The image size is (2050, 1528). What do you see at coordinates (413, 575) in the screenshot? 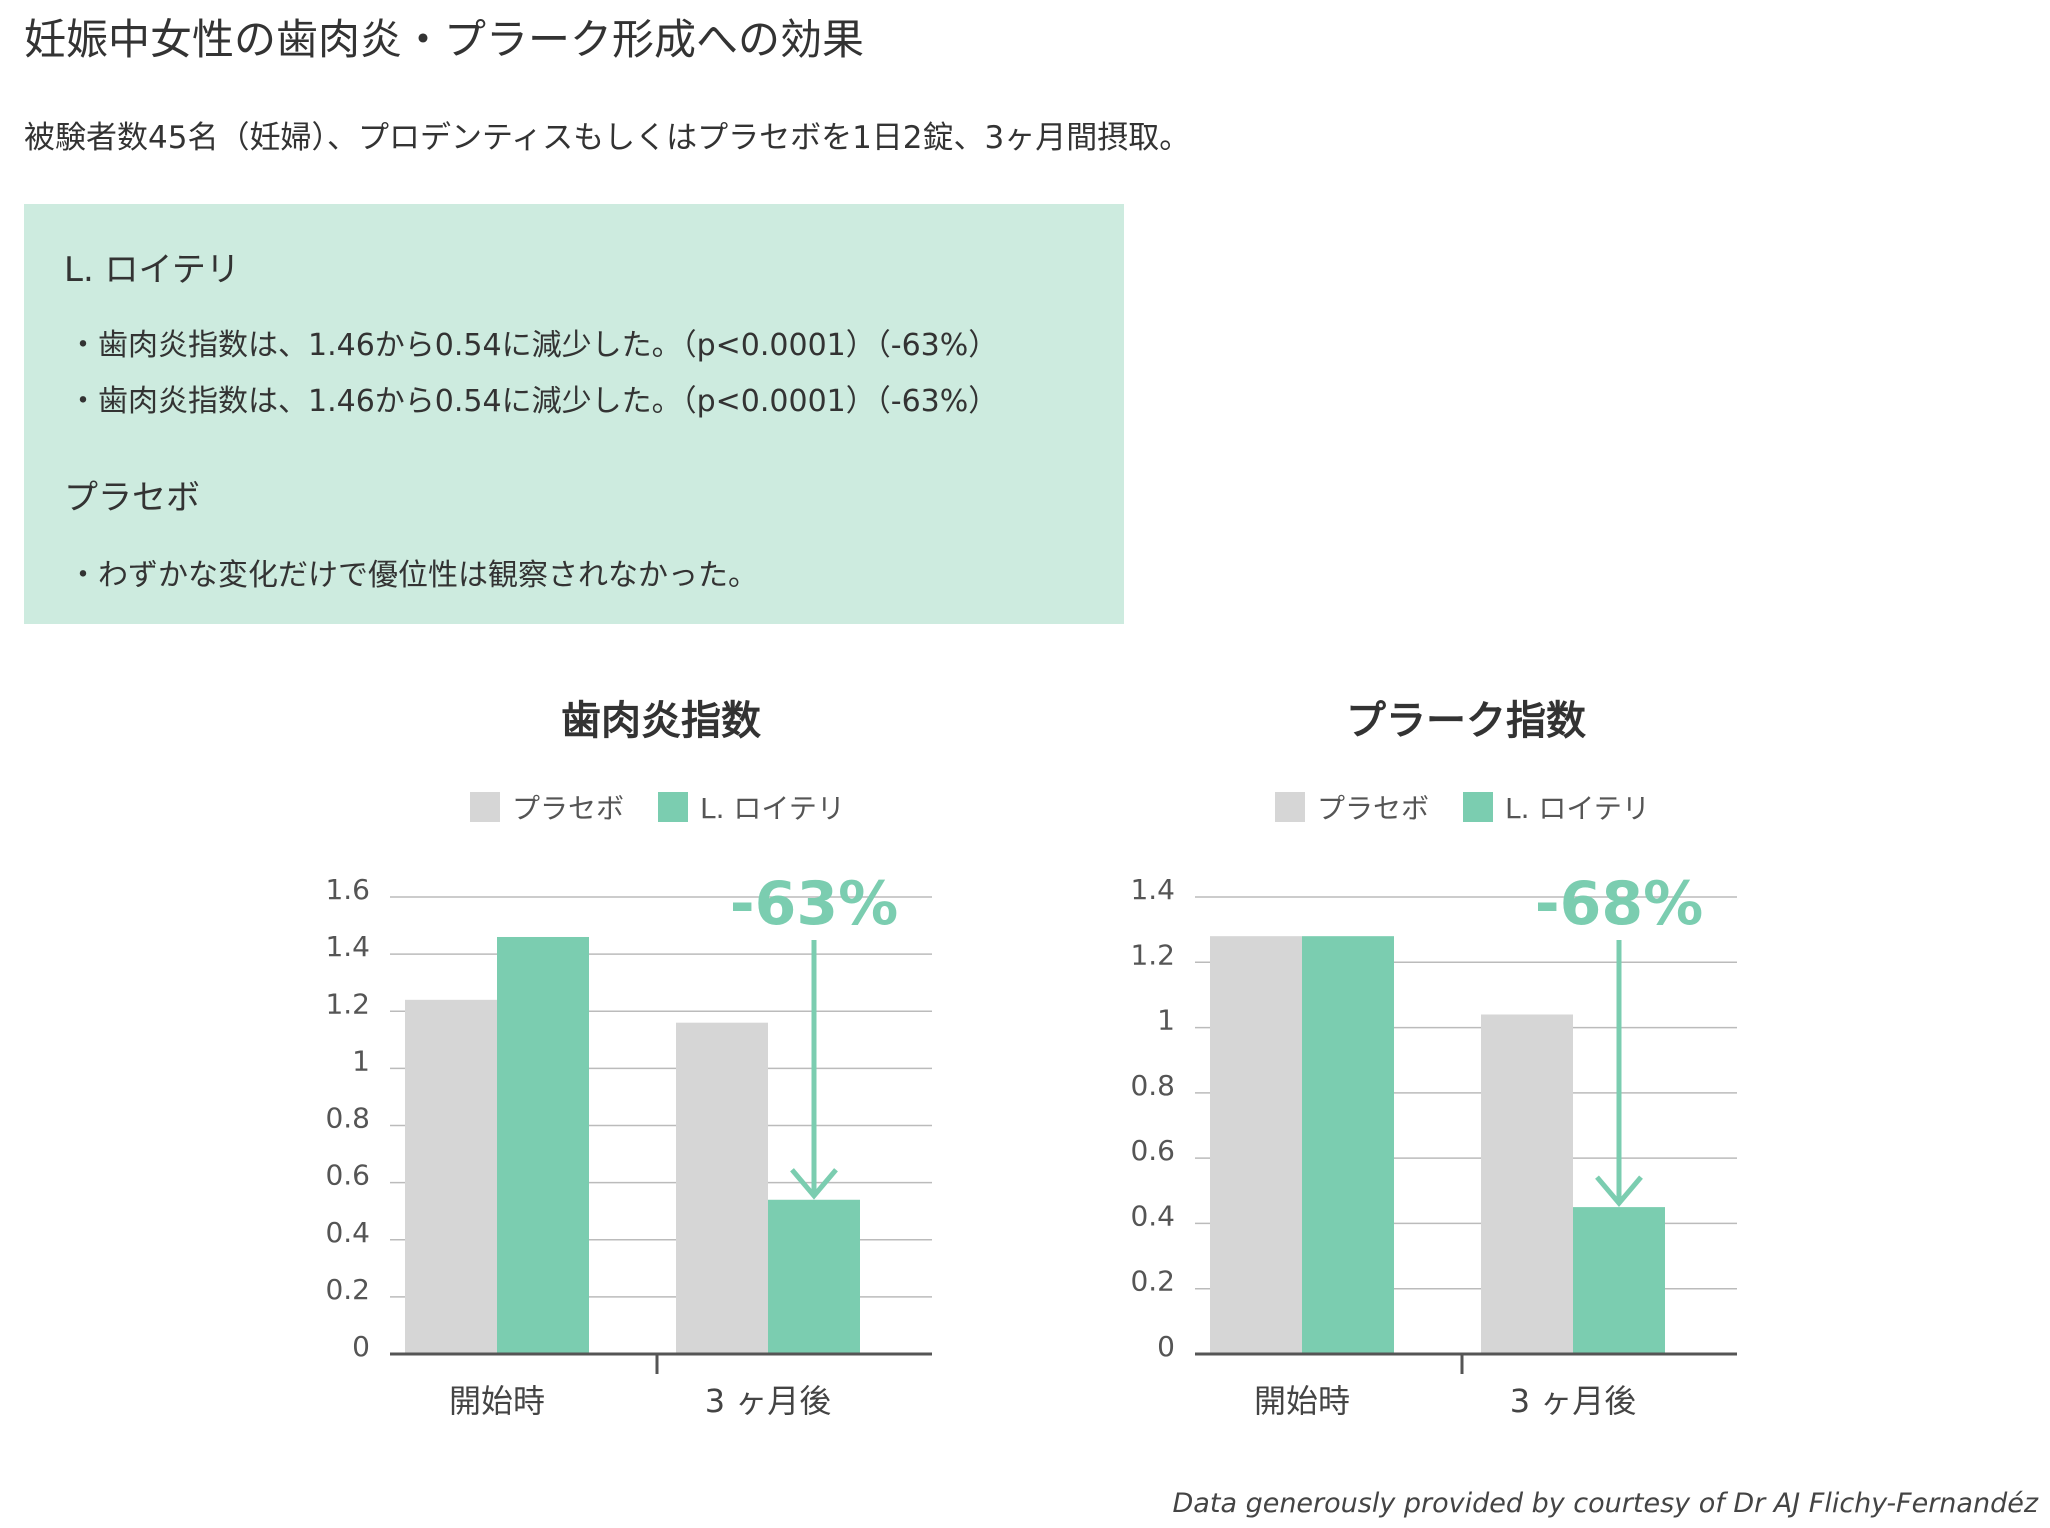
I see `group2-item: ・わずかな変化だけで優位性は観察されなかった。` at bounding box center [413, 575].